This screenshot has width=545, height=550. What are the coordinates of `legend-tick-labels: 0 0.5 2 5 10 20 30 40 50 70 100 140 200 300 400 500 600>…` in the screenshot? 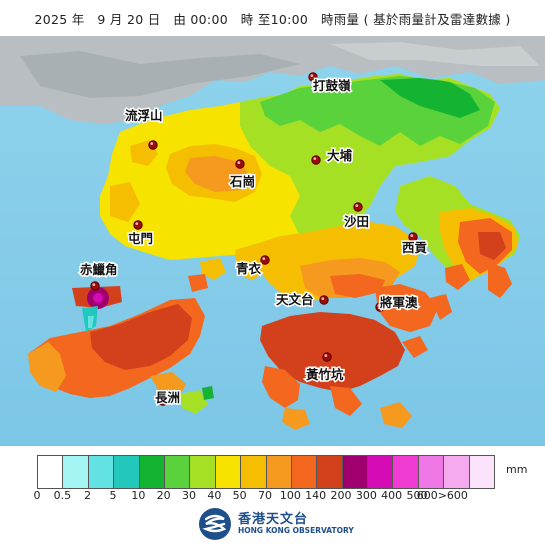 It's located at (272, 497).